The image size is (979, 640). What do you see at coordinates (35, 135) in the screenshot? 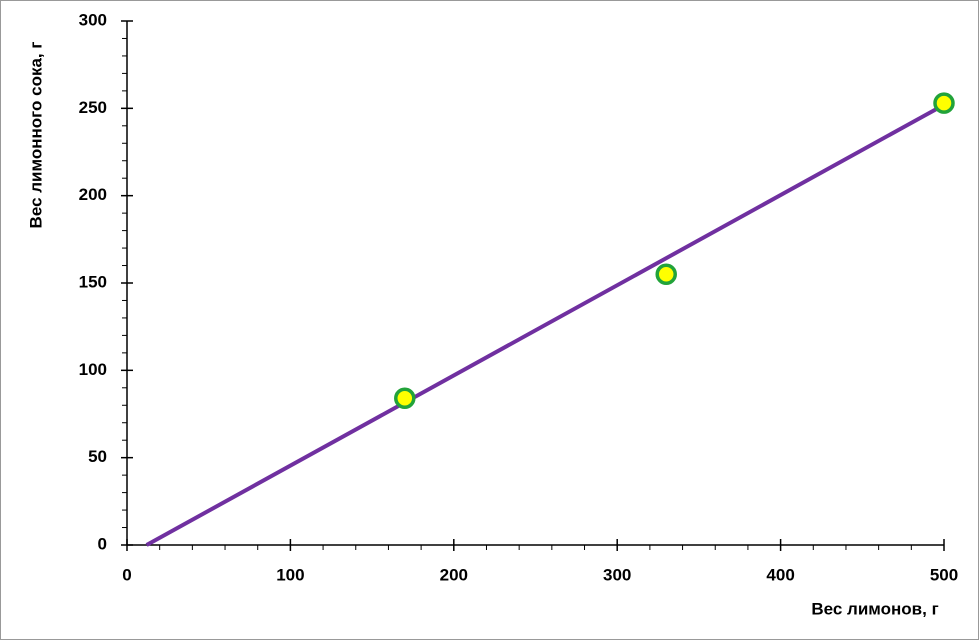
I see `y-axis-label: Вес лимонного сока, г` at bounding box center [35, 135].